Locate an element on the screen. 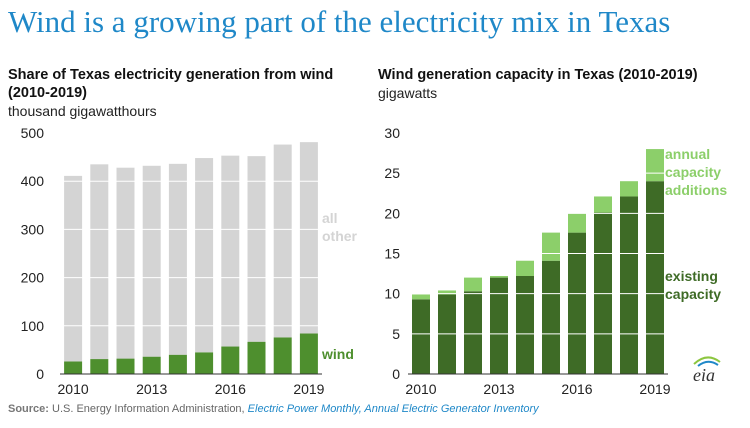 The image size is (750, 428). y-tick-label: 400 is located at coordinates (33, 181).